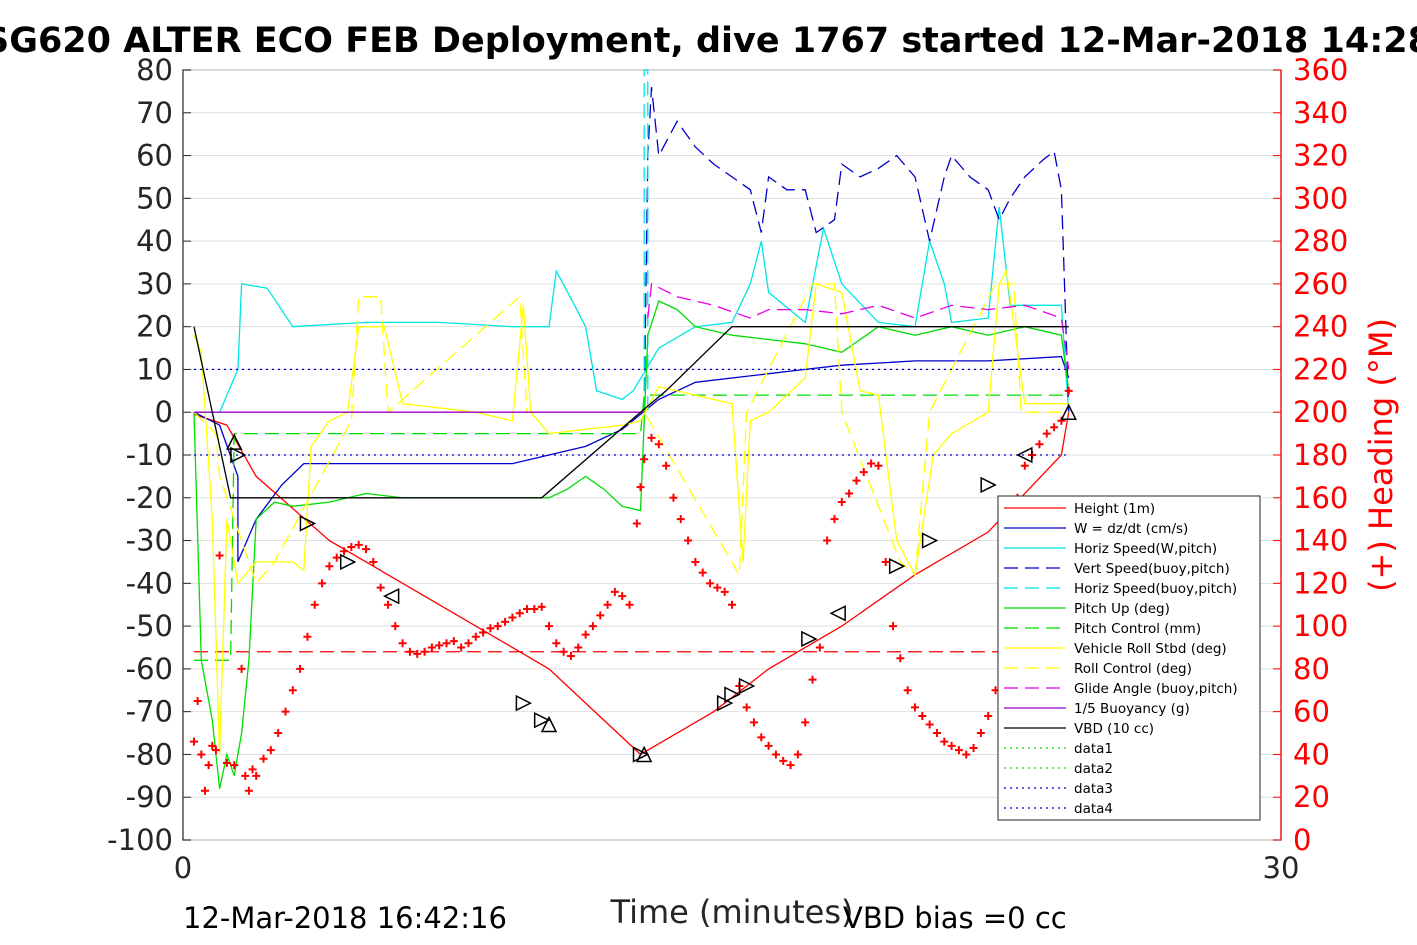 The image size is (1417, 945). Describe the element at coordinates (1320, 241) in the screenshot. I see `y-right-tick-label: 280` at that location.